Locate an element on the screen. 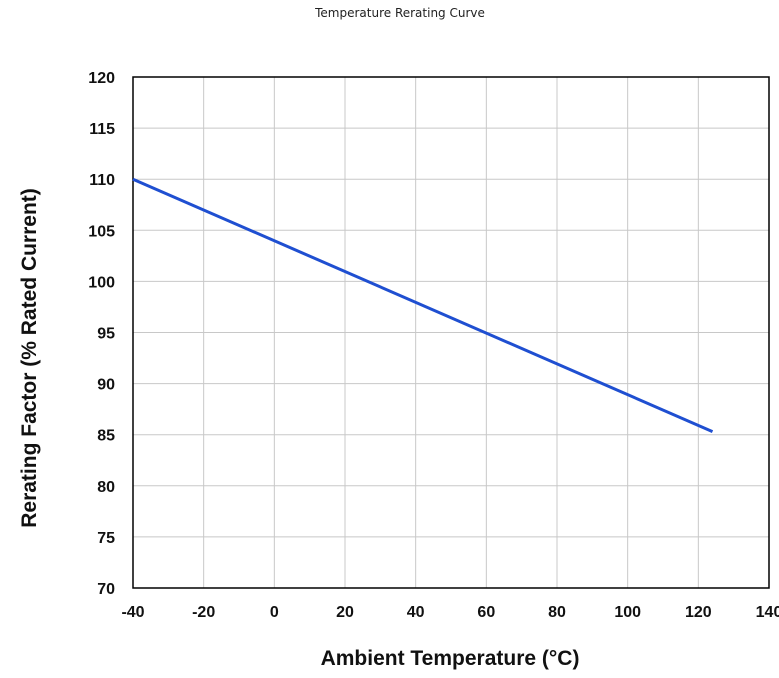  x-tick-label: -40 is located at coordinates (132, 612).